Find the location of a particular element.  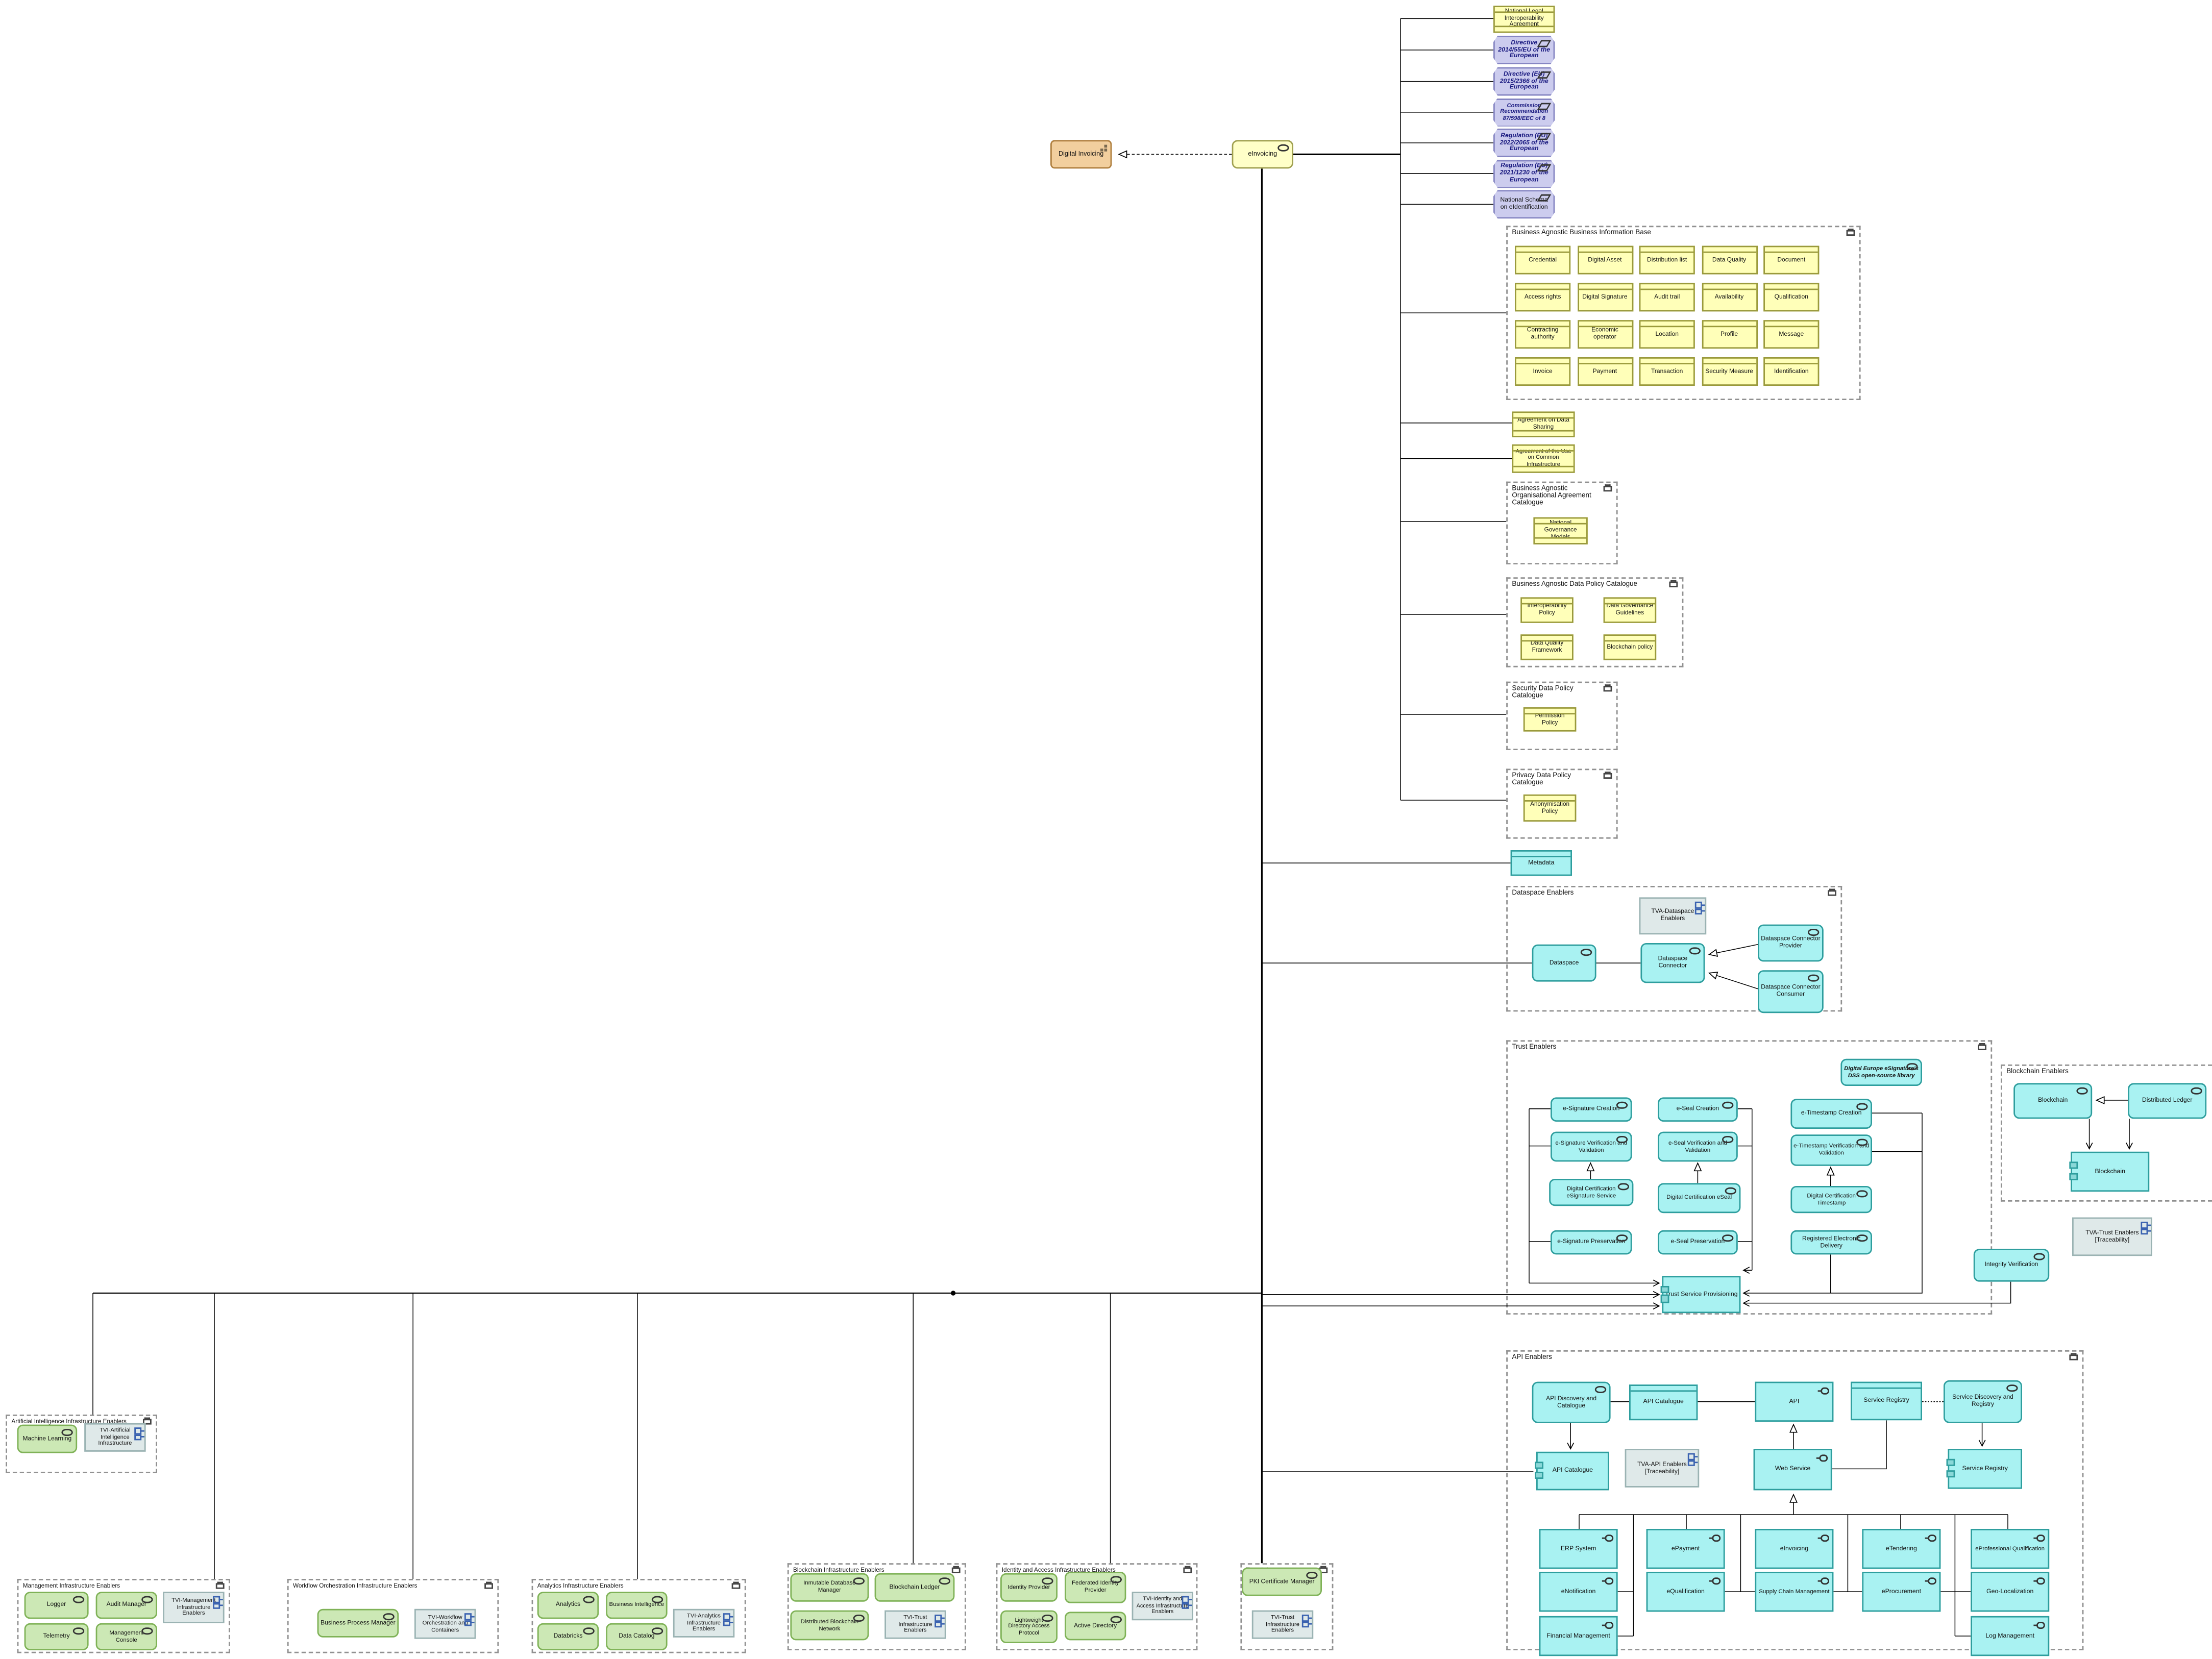

node-api-interface: API is located at coordinates (1794, 1402).